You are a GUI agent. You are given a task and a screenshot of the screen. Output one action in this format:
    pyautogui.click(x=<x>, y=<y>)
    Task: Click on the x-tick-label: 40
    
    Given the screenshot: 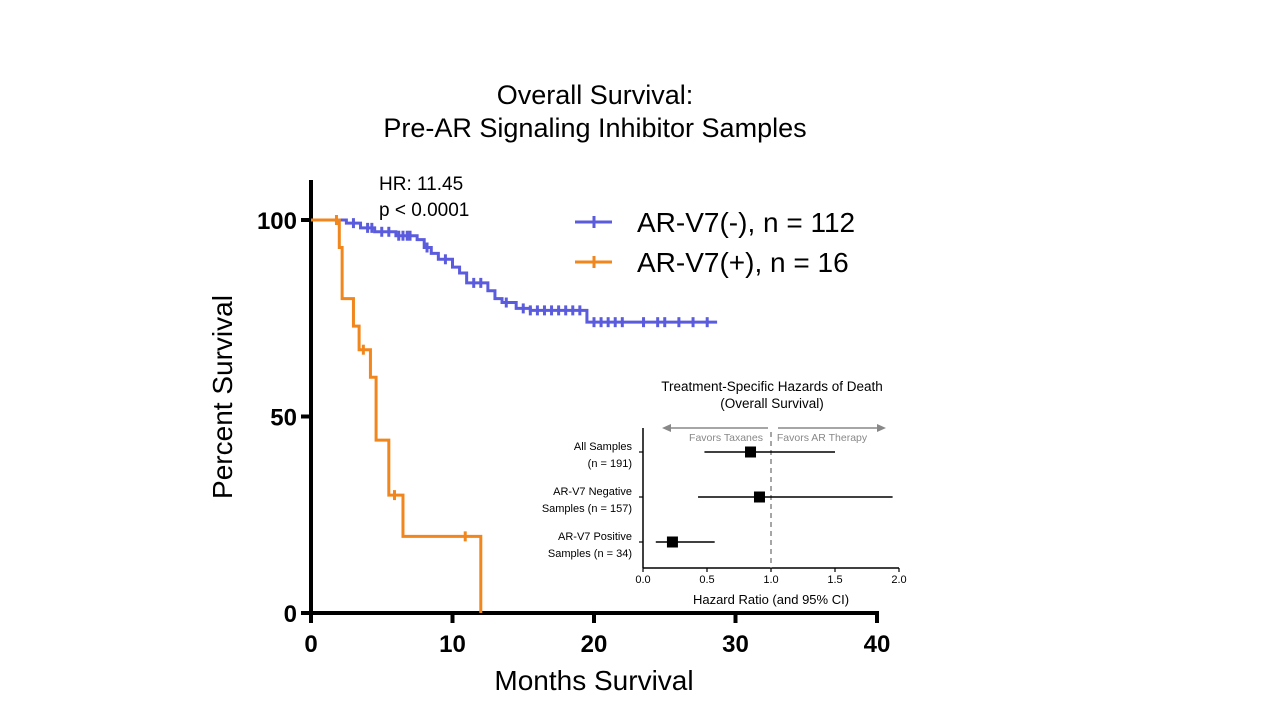 What is the action you would take?
    pyautogui.click(x=877, y=644)
    